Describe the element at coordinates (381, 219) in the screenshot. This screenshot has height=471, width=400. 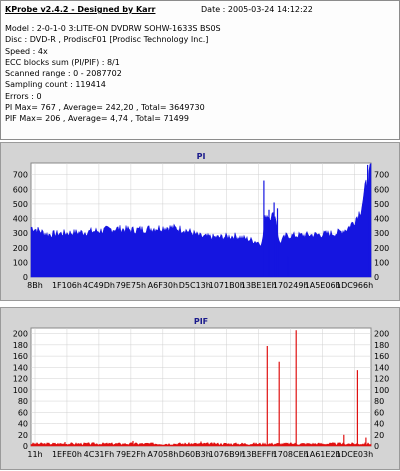
I see `y-tick-label-right: 400` at that location.